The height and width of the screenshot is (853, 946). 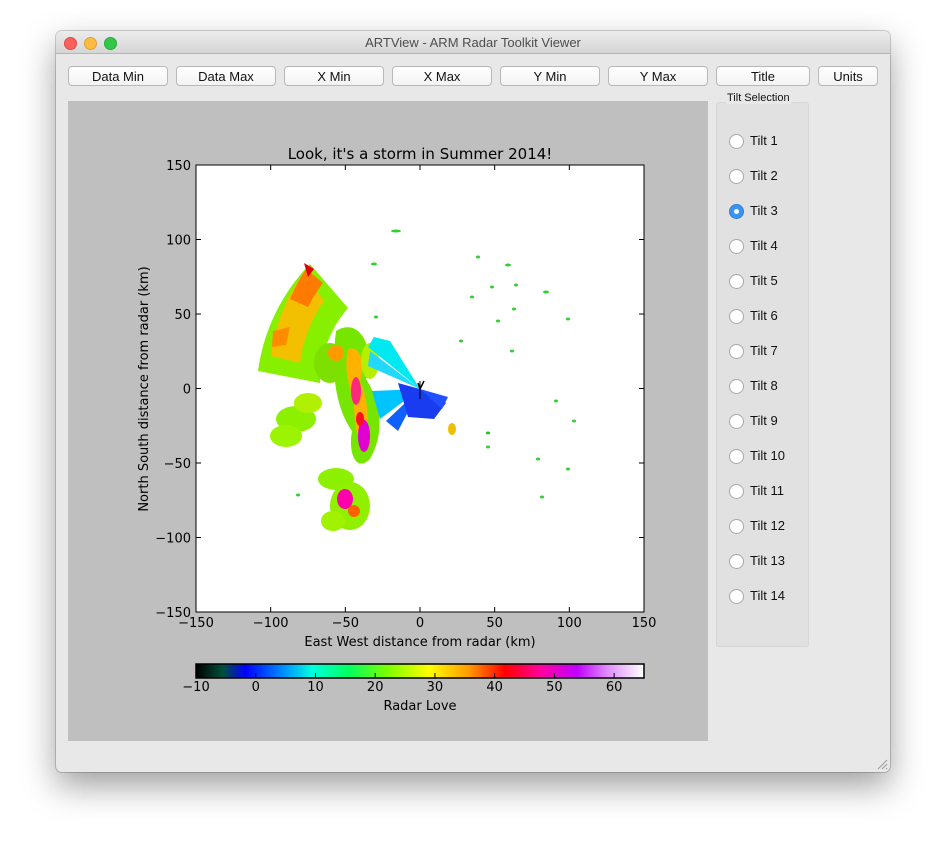 I want to click on x-tick-label: 150, so click(x=644, y=623).